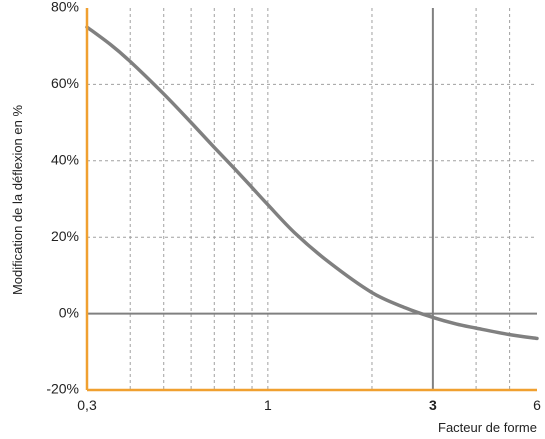  What do you see at coordinates (309, 405) in the screenshot?
I see `x-tick-labels: 0,3 1 3 6` at bounding box center [309, 405].